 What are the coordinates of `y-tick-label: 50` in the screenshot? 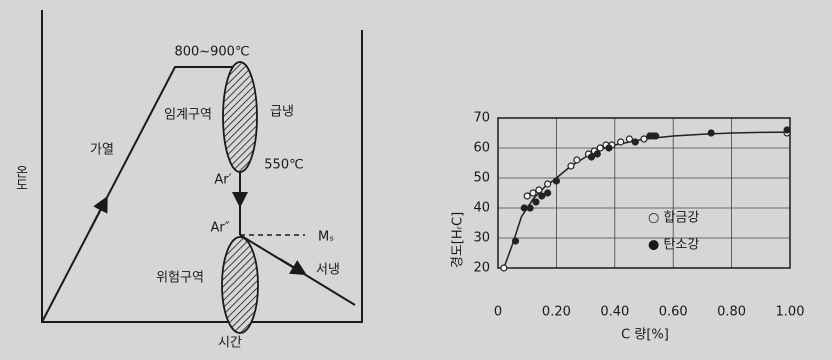 It's located at (481, 178).